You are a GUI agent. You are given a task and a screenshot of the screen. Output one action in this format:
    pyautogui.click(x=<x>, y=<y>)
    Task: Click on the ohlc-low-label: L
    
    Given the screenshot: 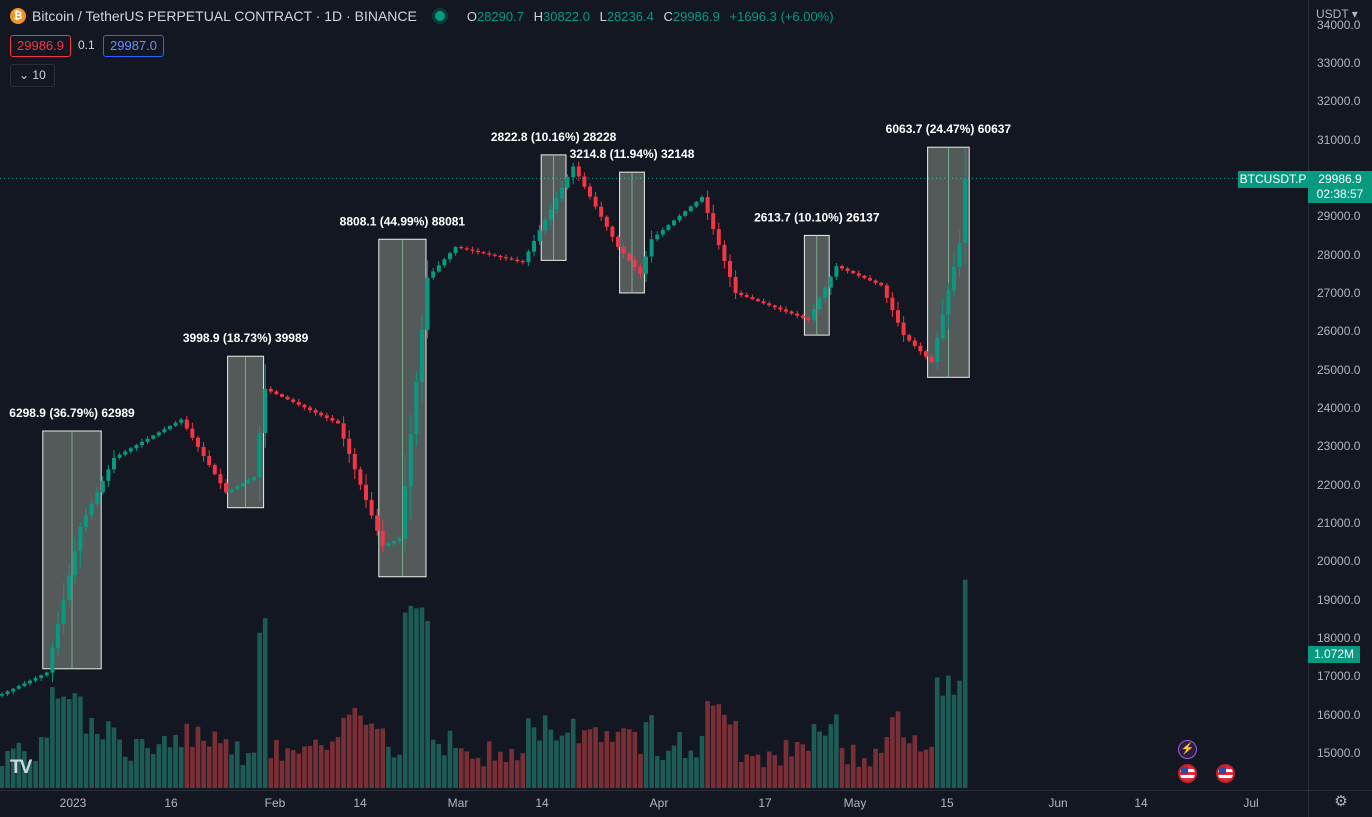 What is the action you would take?
    pyautogui.click(x=603, y=16)
    